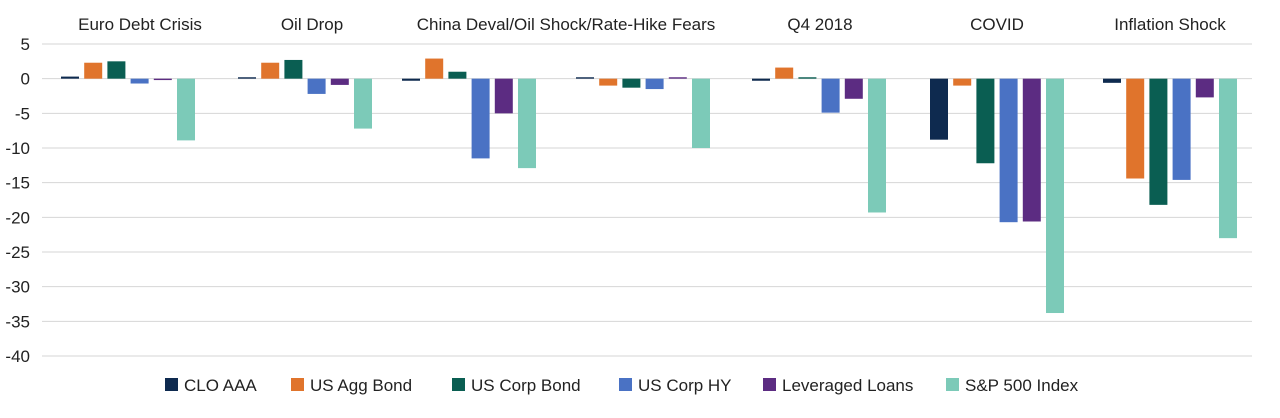  What do you see at coordinates (997, 24) in the screenshot?
I see `category-label: COVID` at bounding box center [997, 24].